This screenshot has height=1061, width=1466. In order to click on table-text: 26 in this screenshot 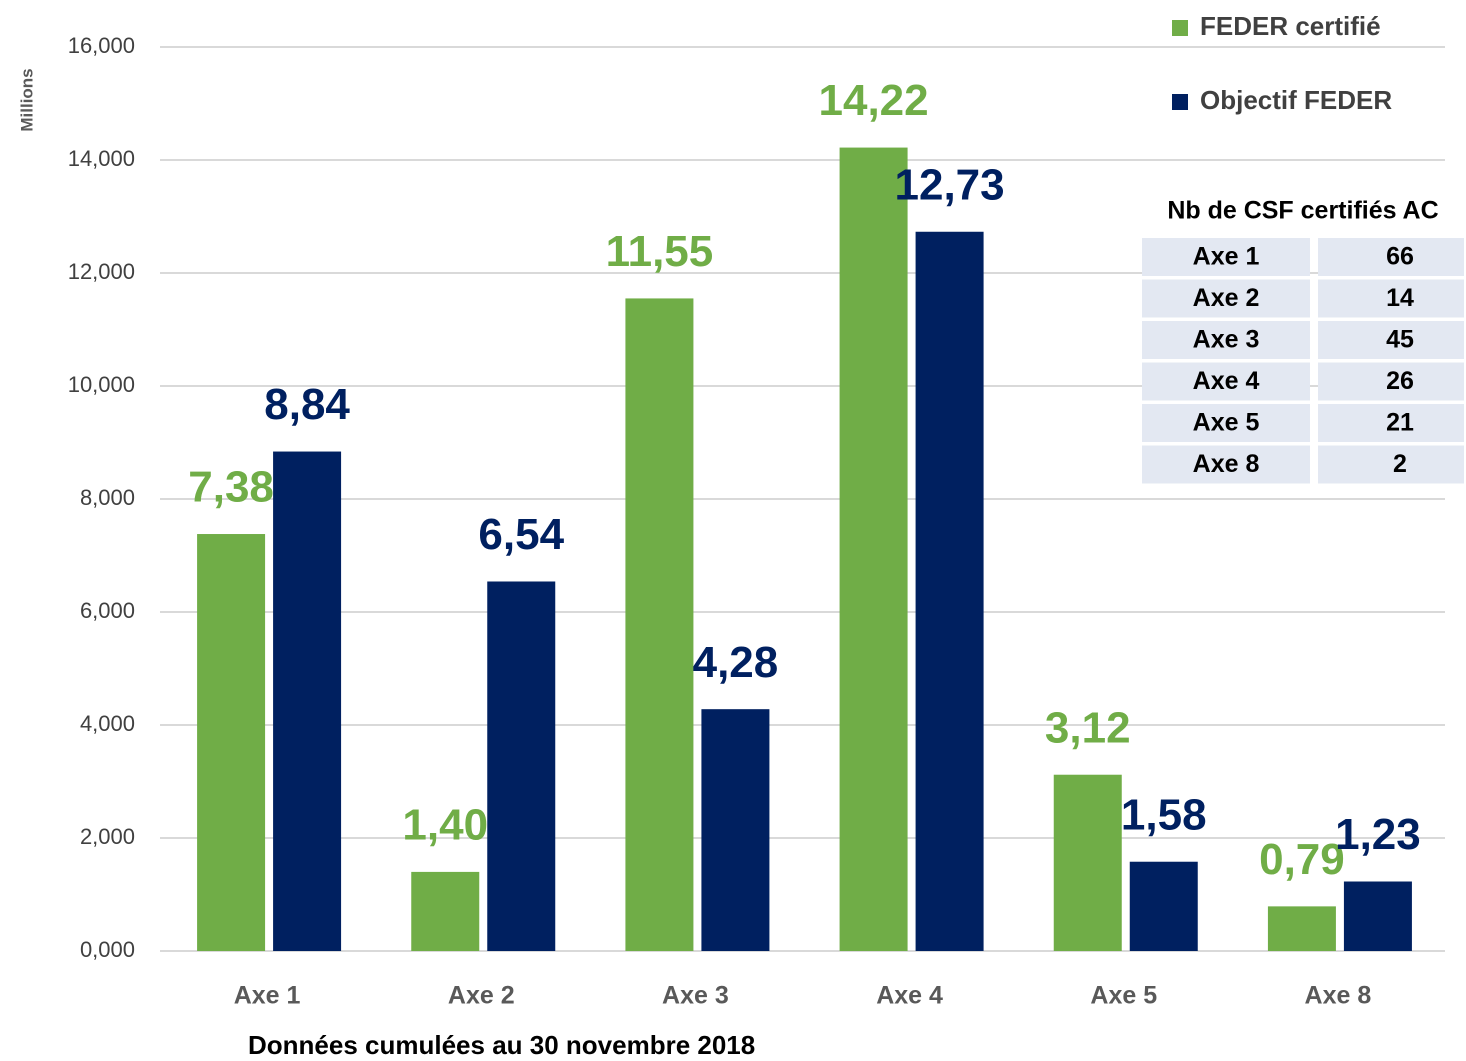, I will do `click(1400, 381)`.